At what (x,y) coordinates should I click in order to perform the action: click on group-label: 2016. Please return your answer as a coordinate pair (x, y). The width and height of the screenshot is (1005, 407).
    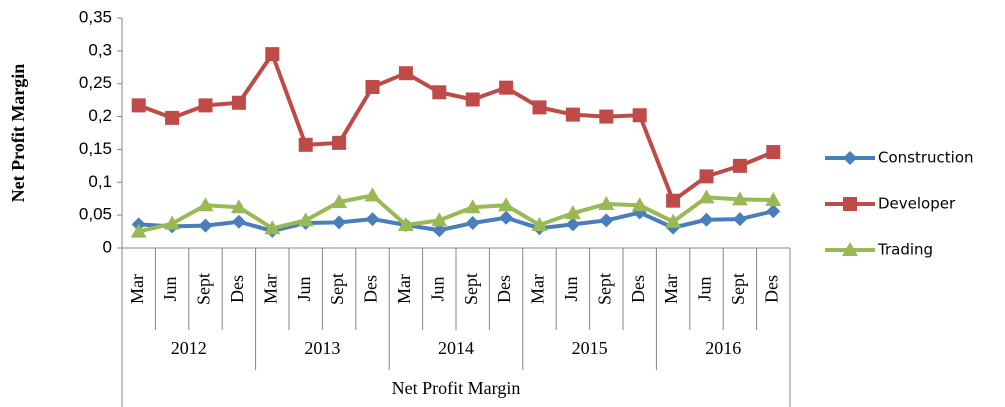
    Looking at the image, I should click on (723, 348).